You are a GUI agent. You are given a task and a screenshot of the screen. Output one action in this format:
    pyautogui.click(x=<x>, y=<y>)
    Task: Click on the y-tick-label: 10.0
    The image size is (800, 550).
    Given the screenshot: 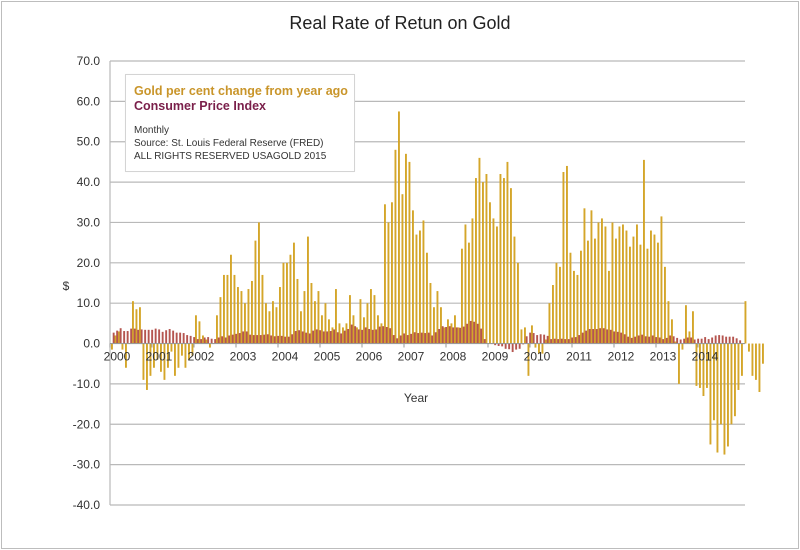 What is the action you would take?
    pyautogui.click(x=89, y=303)
    